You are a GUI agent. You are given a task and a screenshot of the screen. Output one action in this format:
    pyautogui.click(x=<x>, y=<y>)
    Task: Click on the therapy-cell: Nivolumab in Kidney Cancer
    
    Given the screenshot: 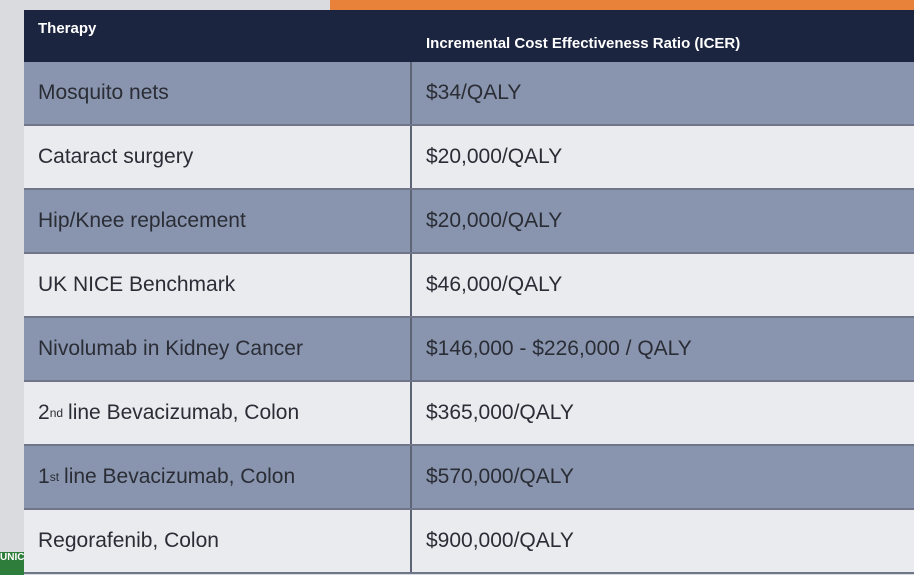 What is the action you would take?
    pyautogui.click(x=218, y=349)
    